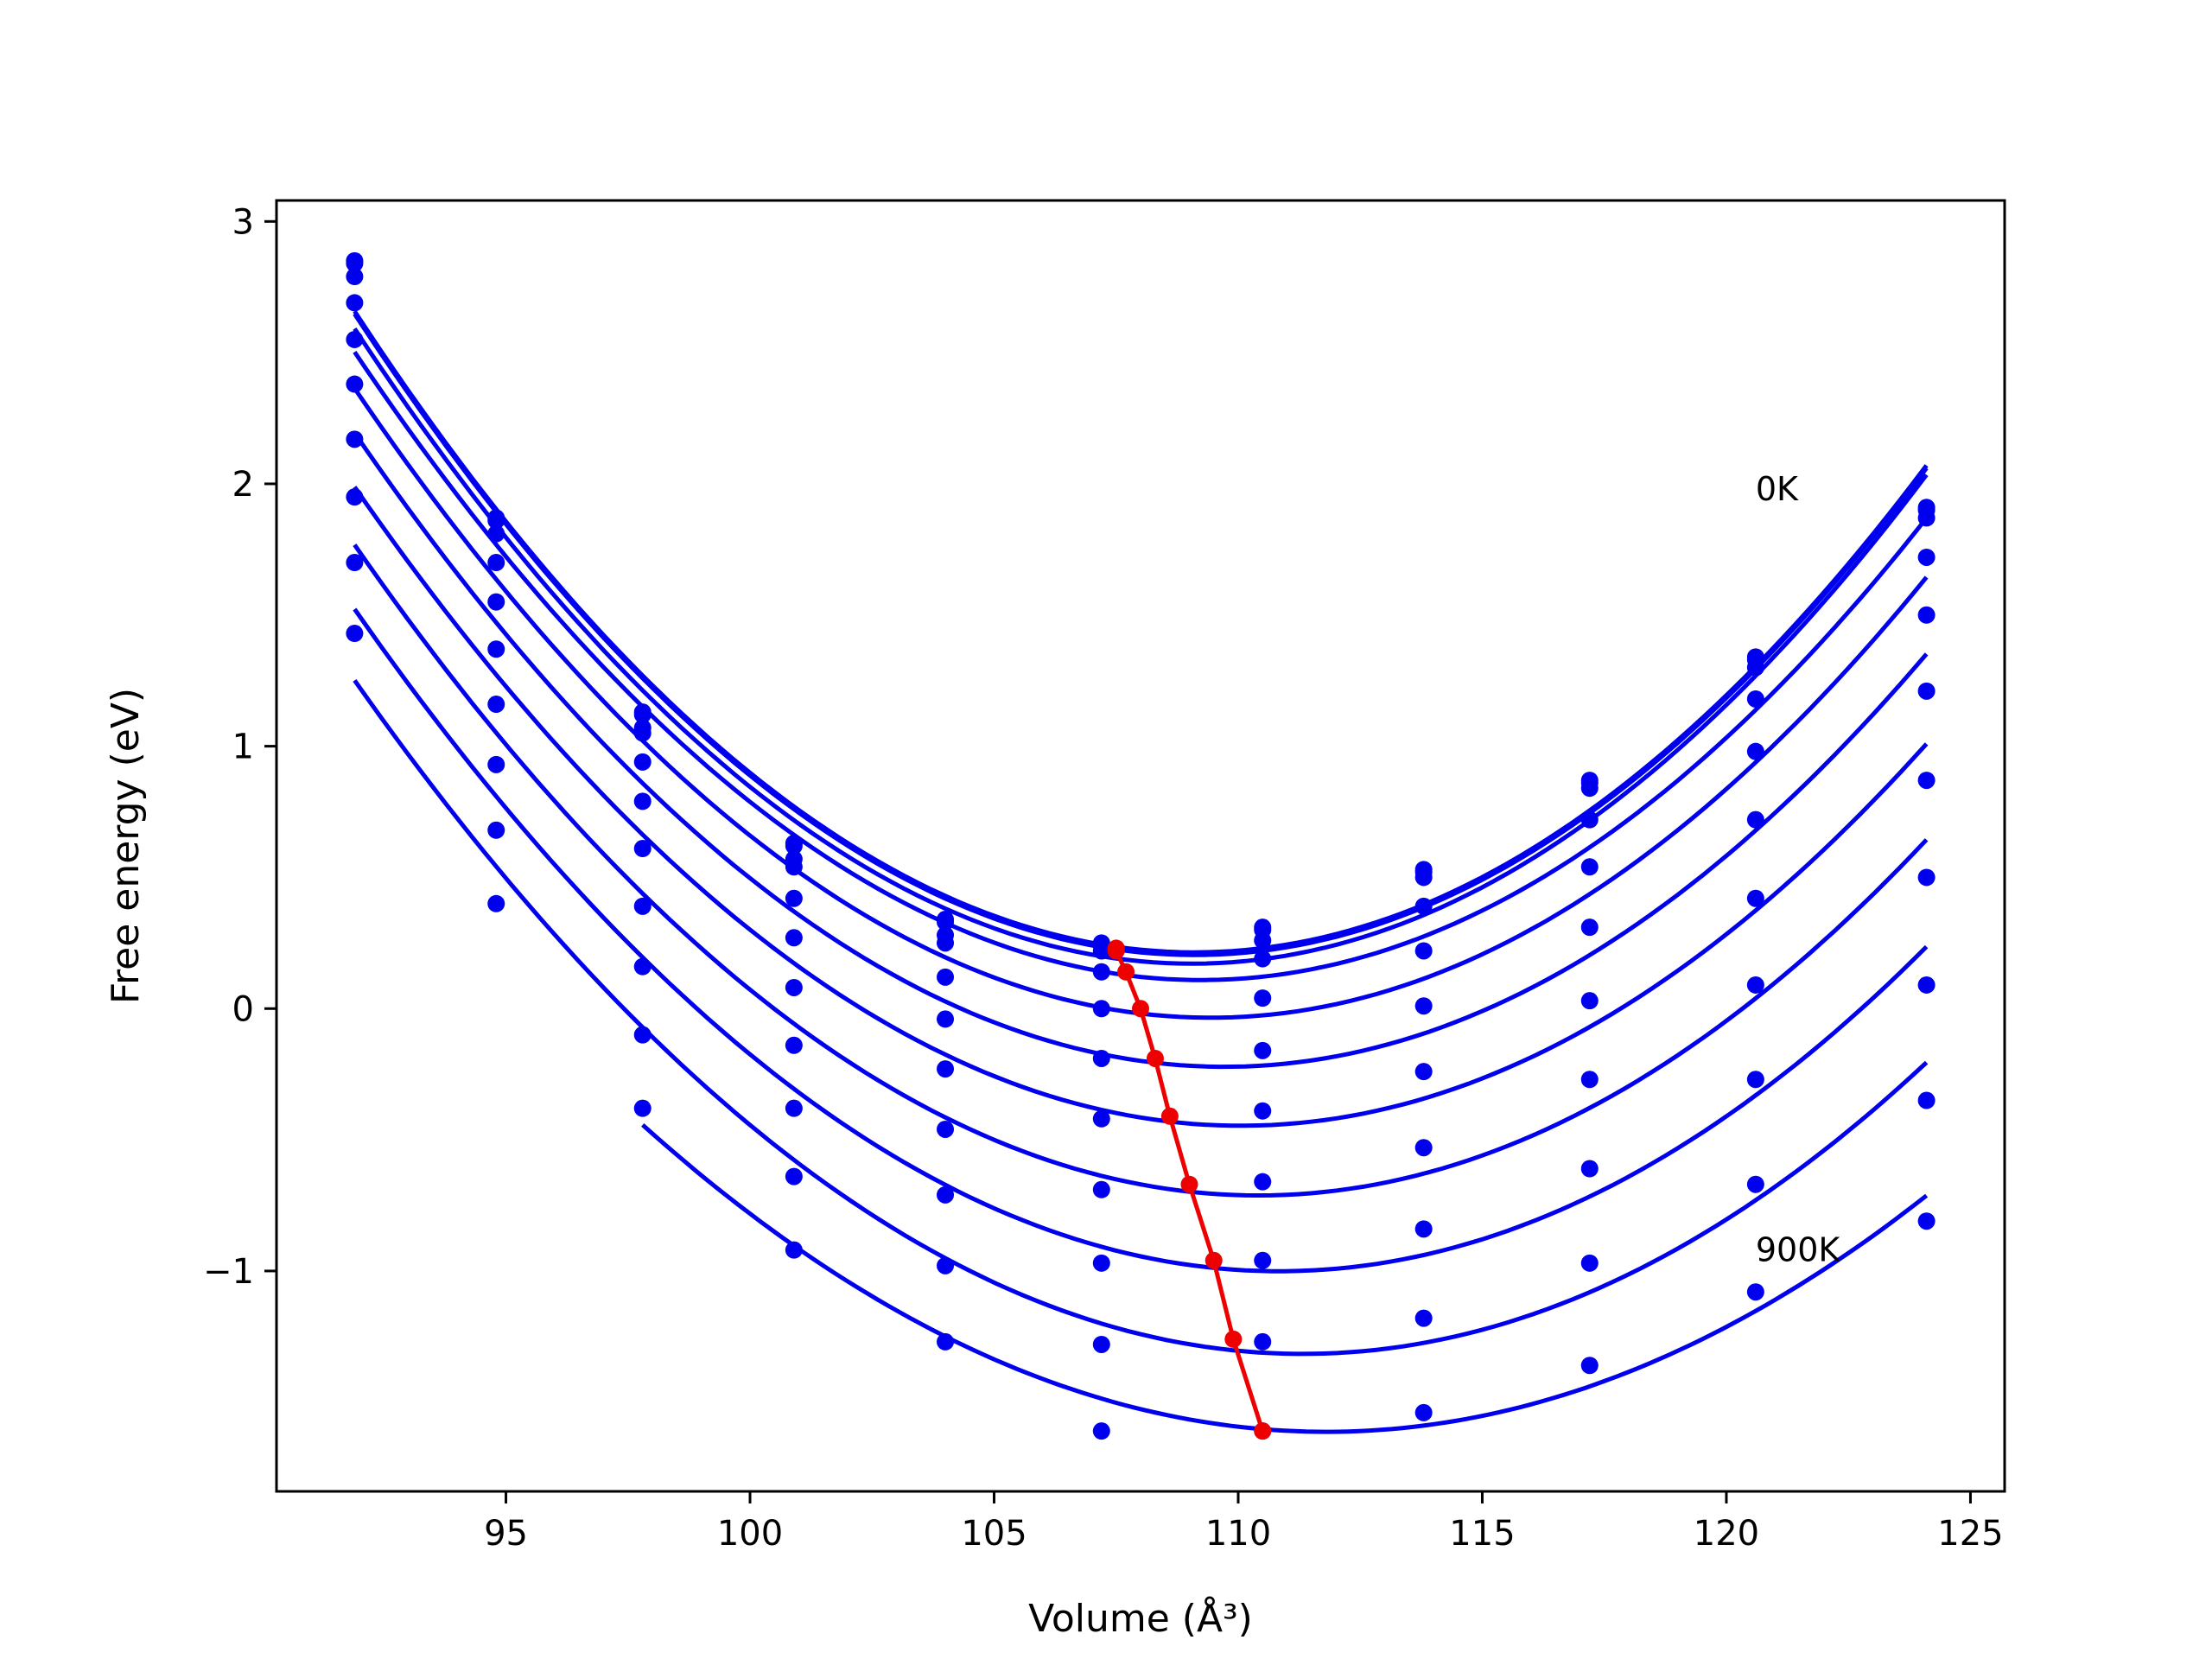 The image size is (2212, 1659). I want to click on temperature-annotation: 900K, so click(1798, 1250).